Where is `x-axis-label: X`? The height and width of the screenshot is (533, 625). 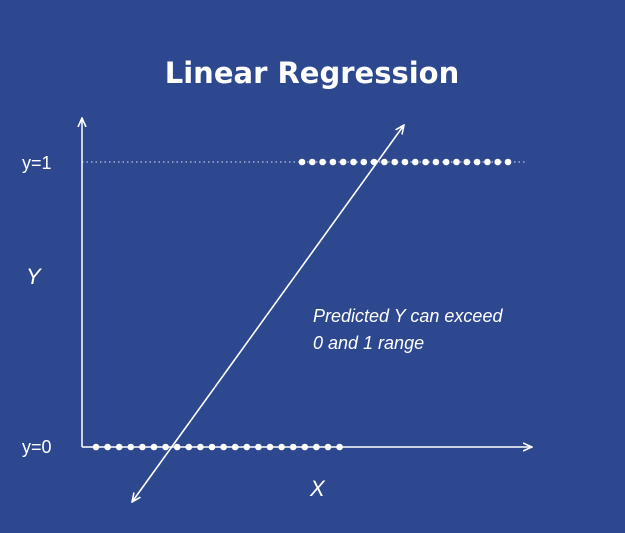 x-axis-label: X is located at coordinates (317, 488).